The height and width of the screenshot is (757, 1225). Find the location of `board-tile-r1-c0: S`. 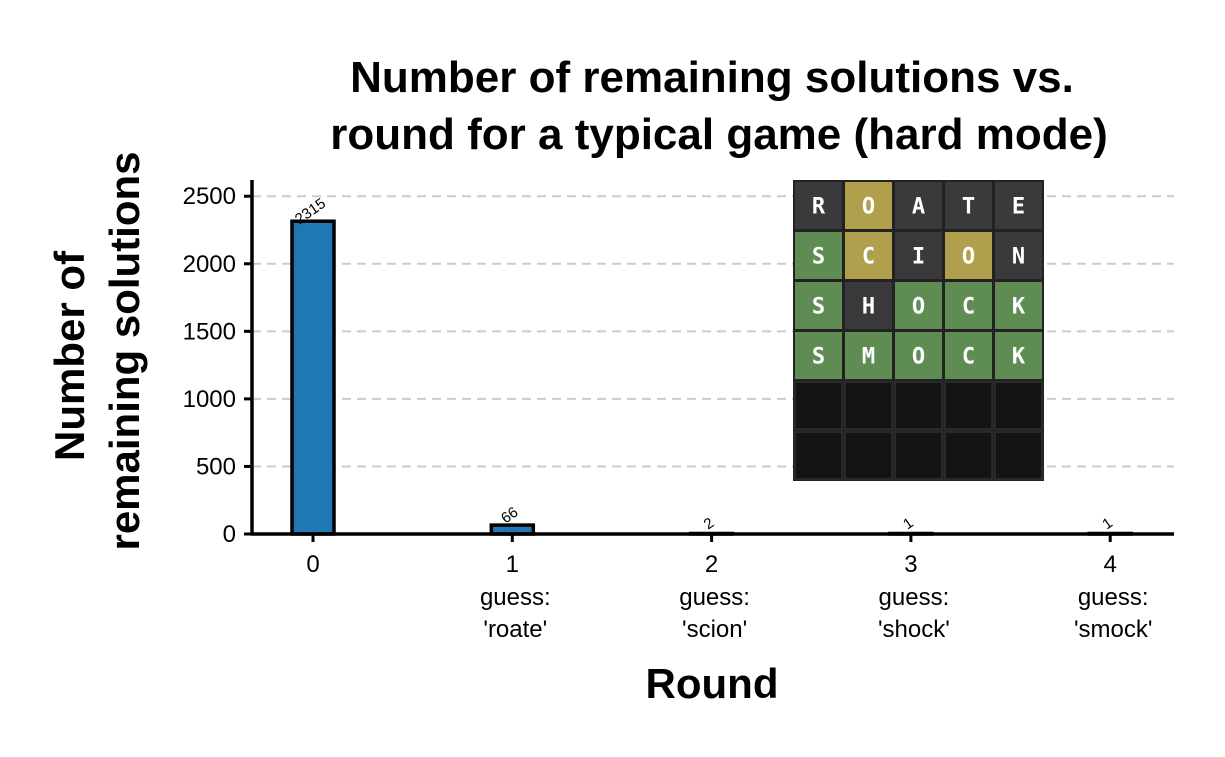

board-tile-r1-c0: S is located at coordinates (818, 255).